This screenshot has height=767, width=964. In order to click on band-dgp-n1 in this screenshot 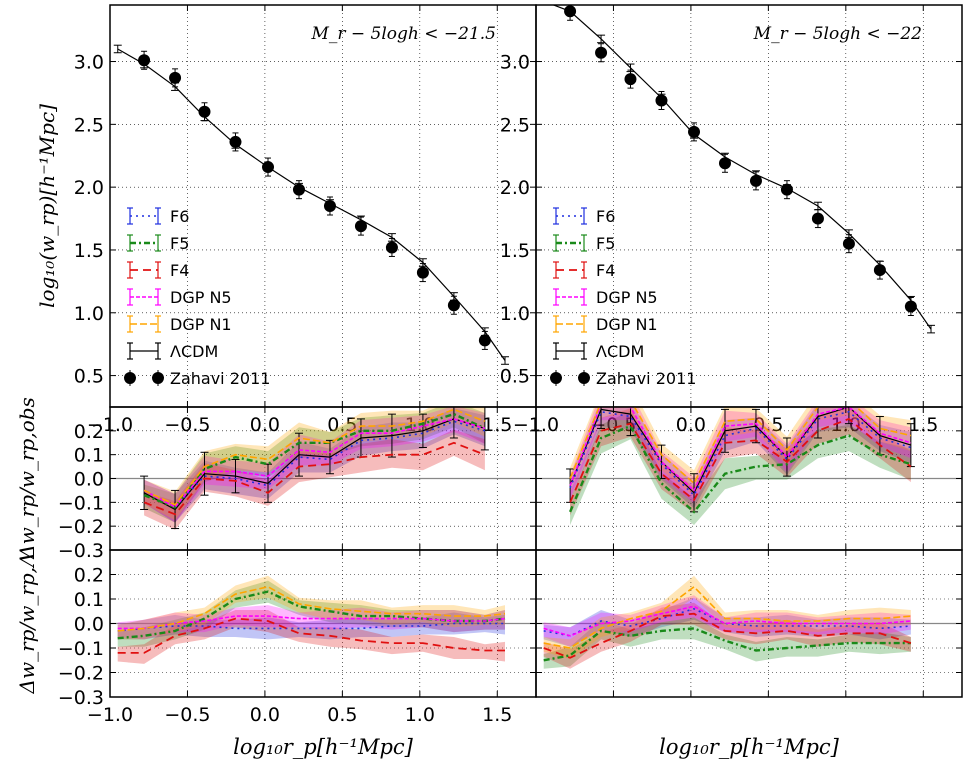, I will do `click(727, 617)`.